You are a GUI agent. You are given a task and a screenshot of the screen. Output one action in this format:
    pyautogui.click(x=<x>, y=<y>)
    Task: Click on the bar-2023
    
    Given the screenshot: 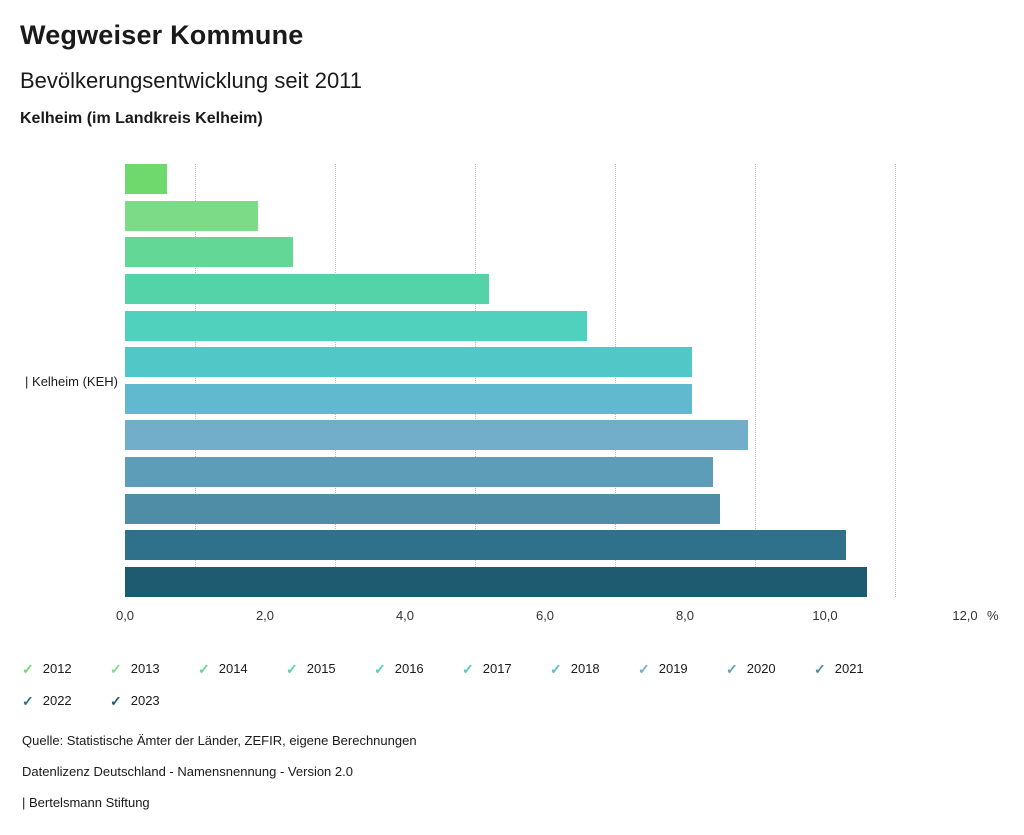 What is the action you would take?
    pyautogui.click(x=496, y=581)
    